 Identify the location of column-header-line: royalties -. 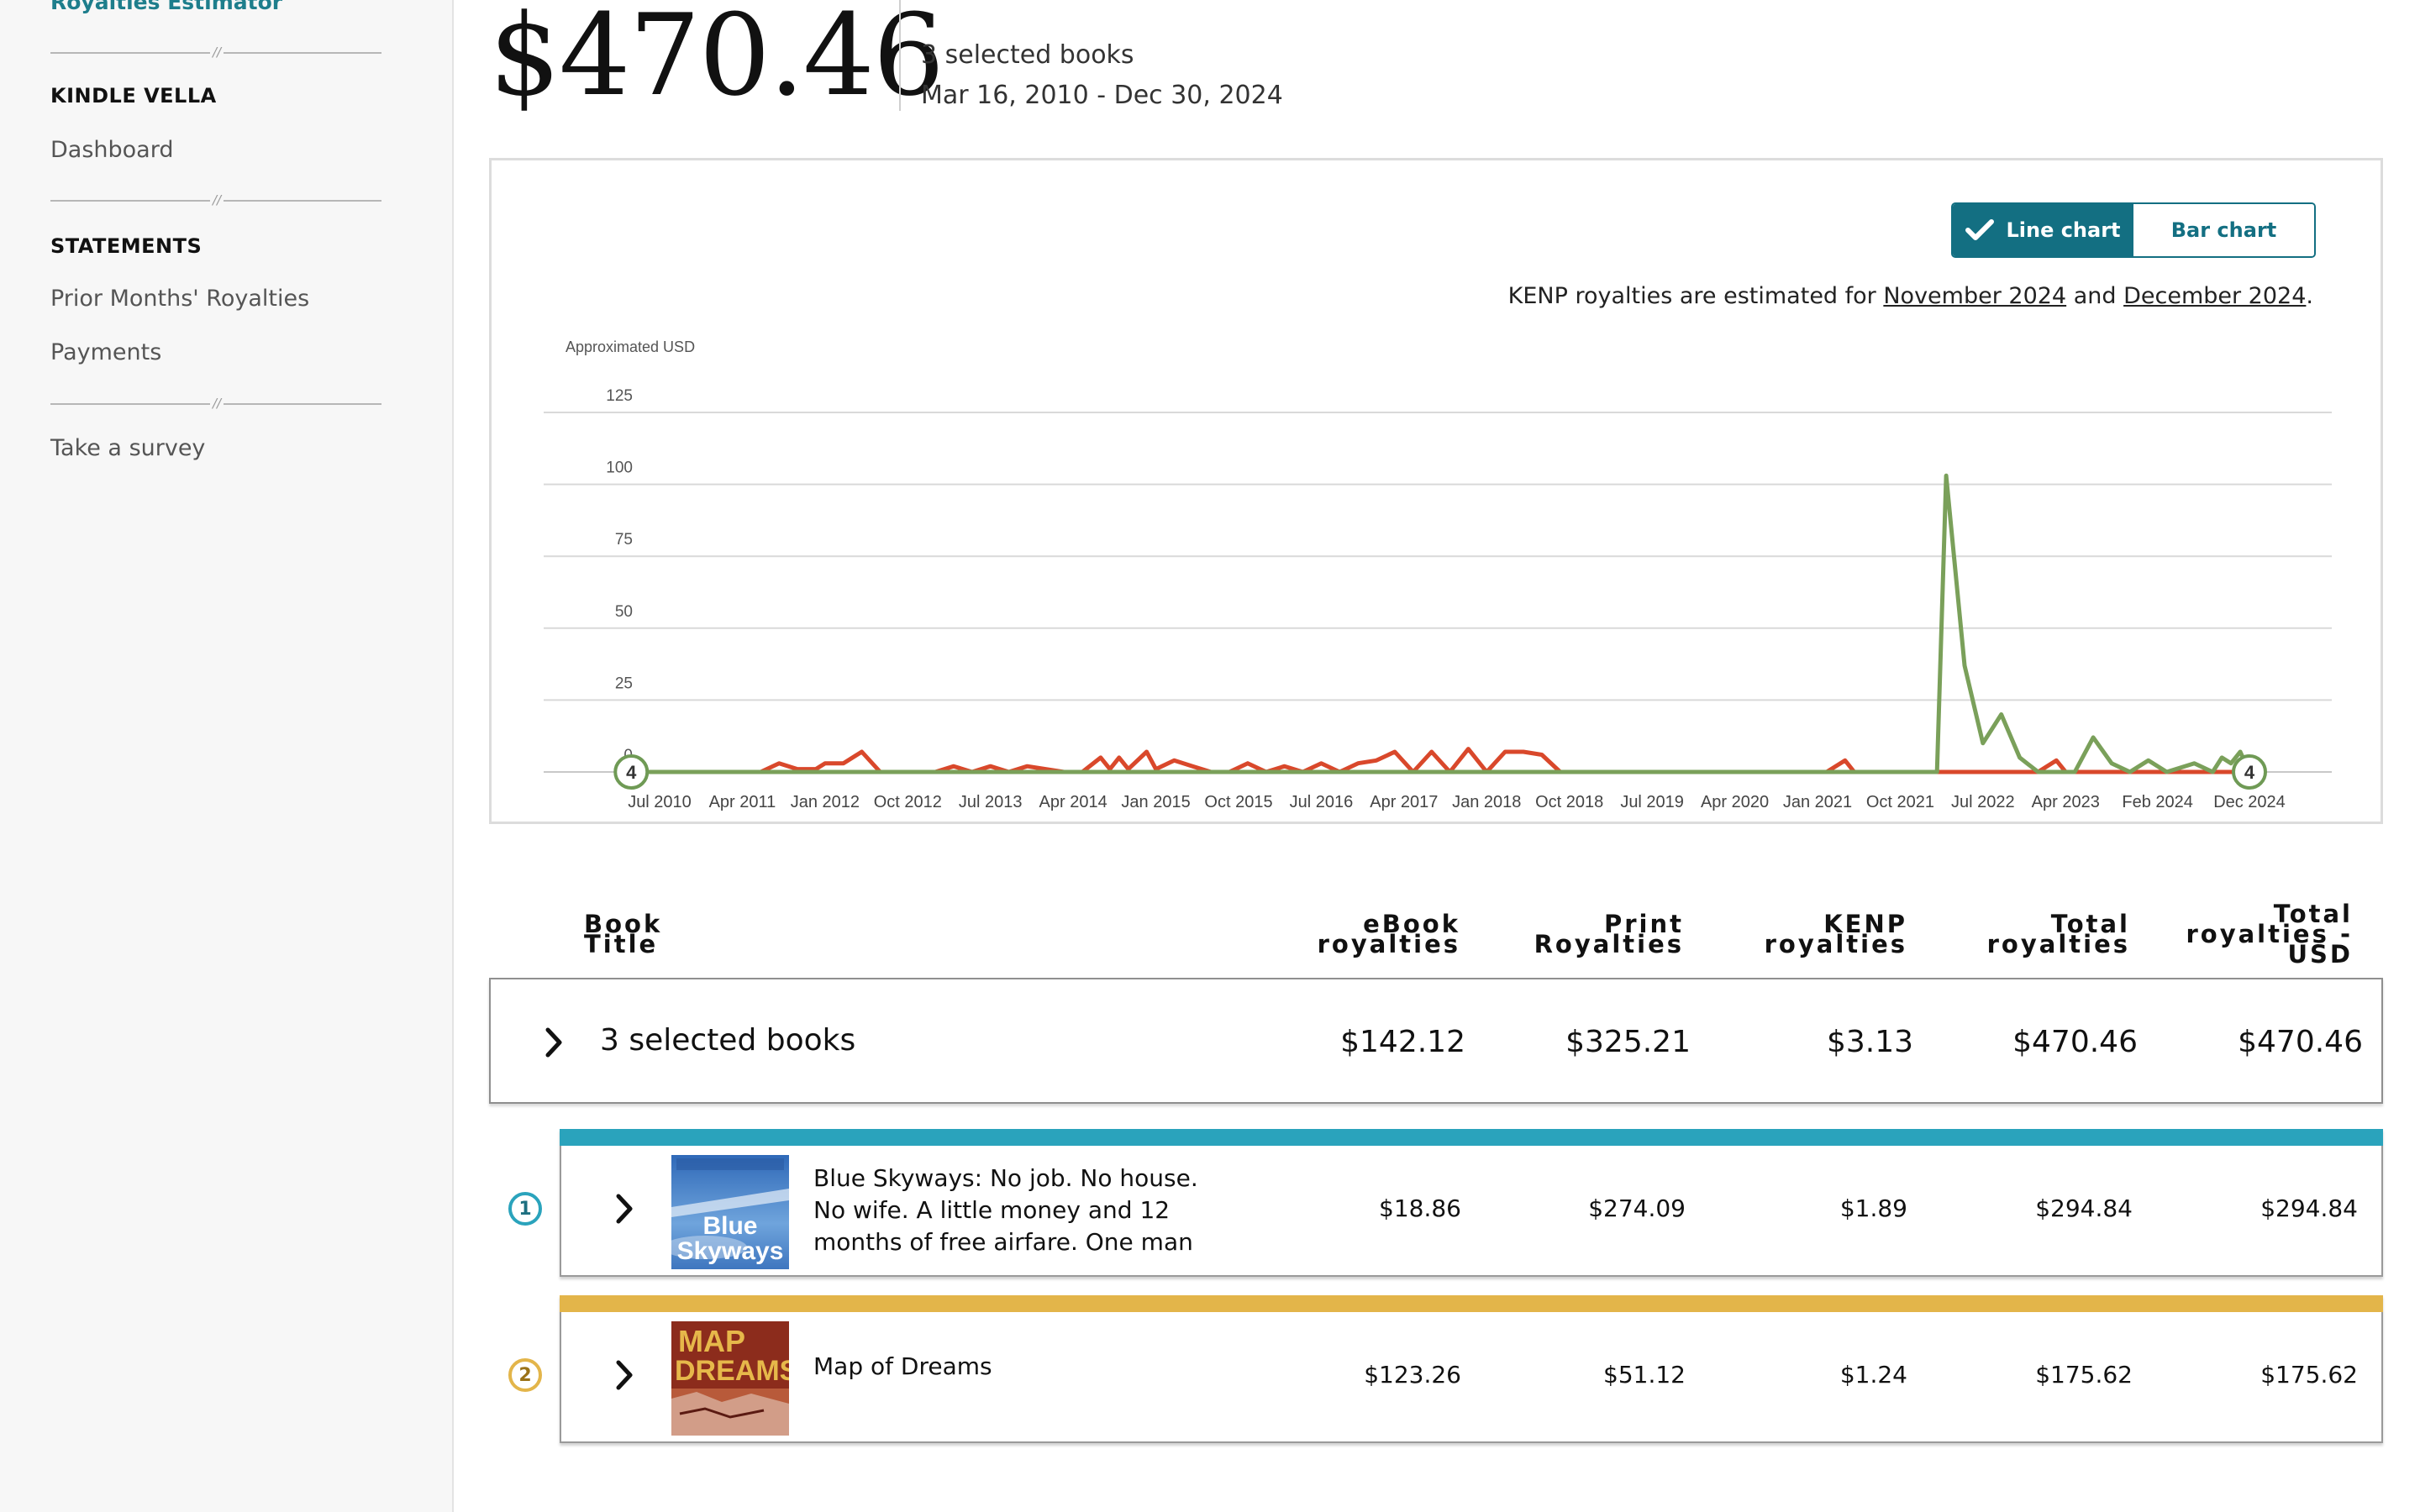
(2269, 934).